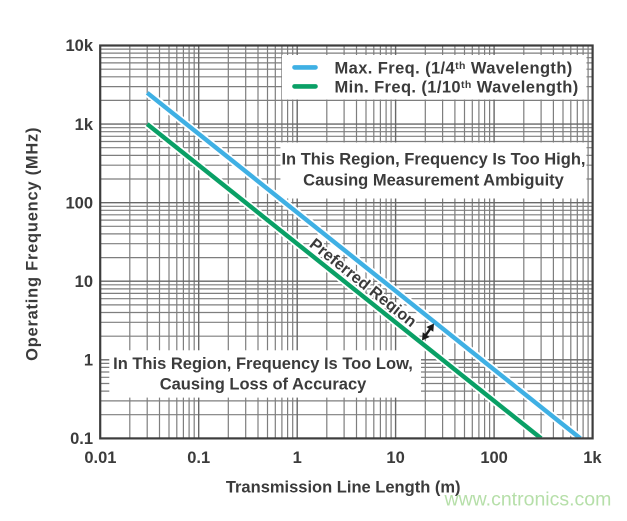 Image resolution: width=627 pixels, height=521 pixels. Describe the element at coordinates (457, 88) in the screenshot. I see `svg-text: Min. Freq. (1/10th Wavelength)` at that location.